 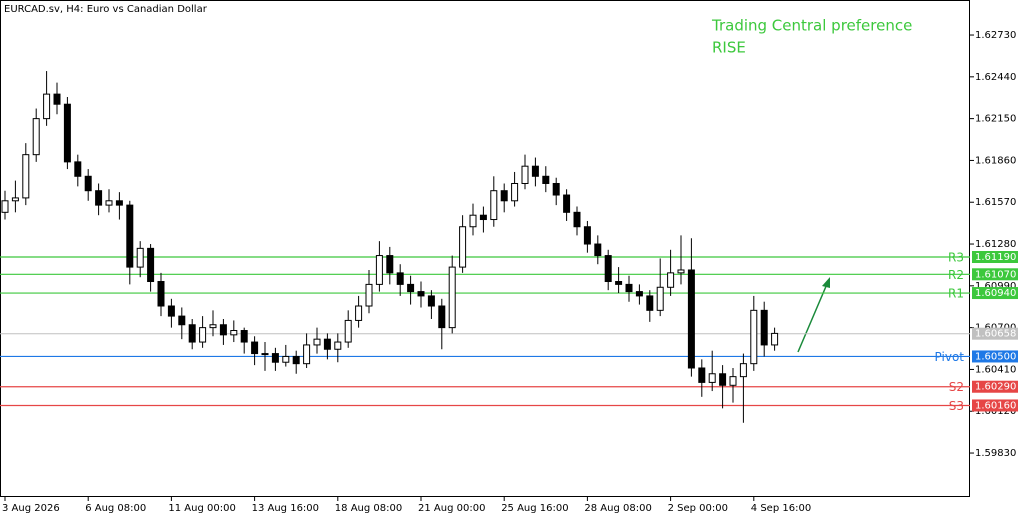 I want to click on y-tick-label: 1.60120, so click(x=995, y=411).